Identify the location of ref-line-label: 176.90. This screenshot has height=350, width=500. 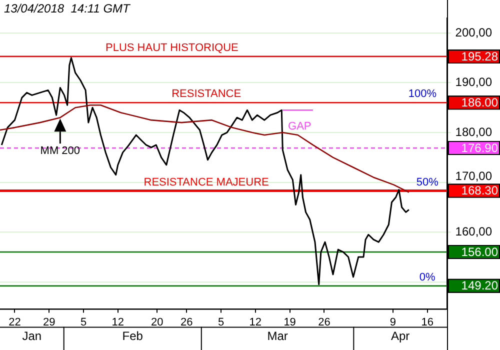
(479, 147).